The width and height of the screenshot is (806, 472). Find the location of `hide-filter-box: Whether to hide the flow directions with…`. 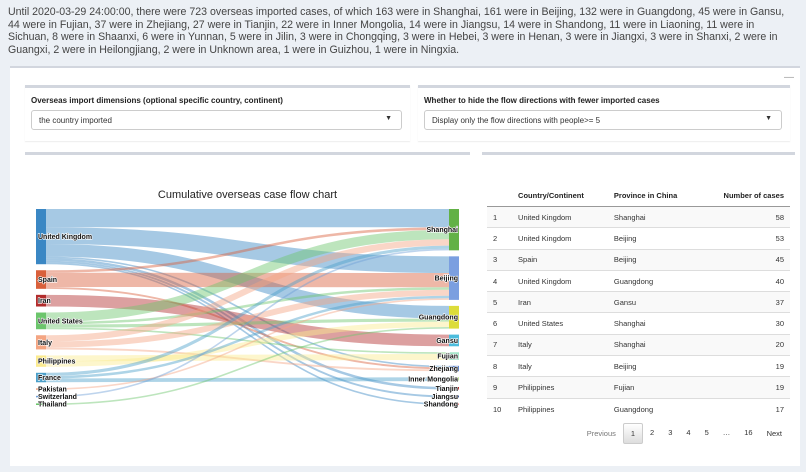

hide-filter-box: Whether to hide the flow directions with… is located at coordinates (604, 113).